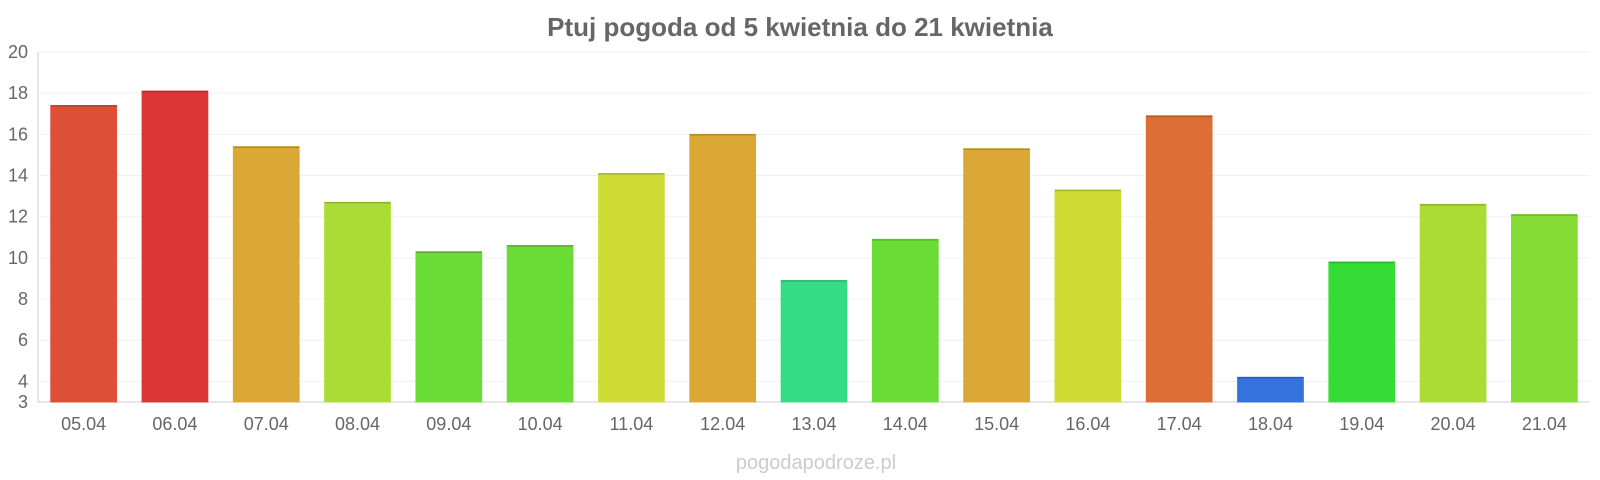 The width and height of the screenshot is (1600, 480). Describe the element at coordinates (83, 424) in the screenshot. I see `x-tick-label: 05.04` at that location.